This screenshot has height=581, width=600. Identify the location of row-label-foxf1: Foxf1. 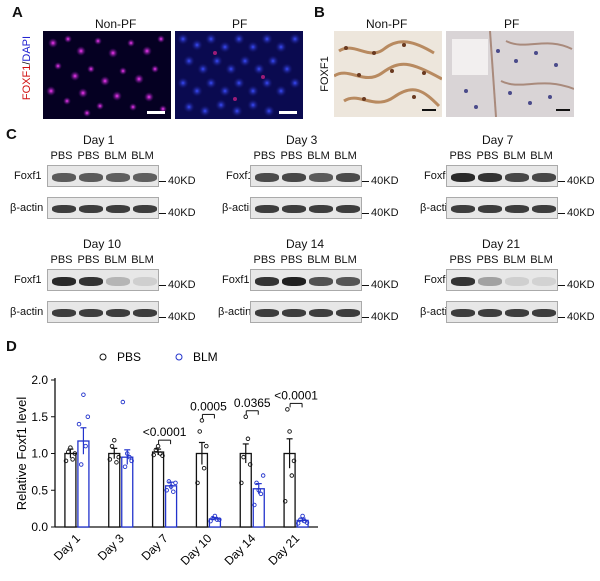
(438, 280).